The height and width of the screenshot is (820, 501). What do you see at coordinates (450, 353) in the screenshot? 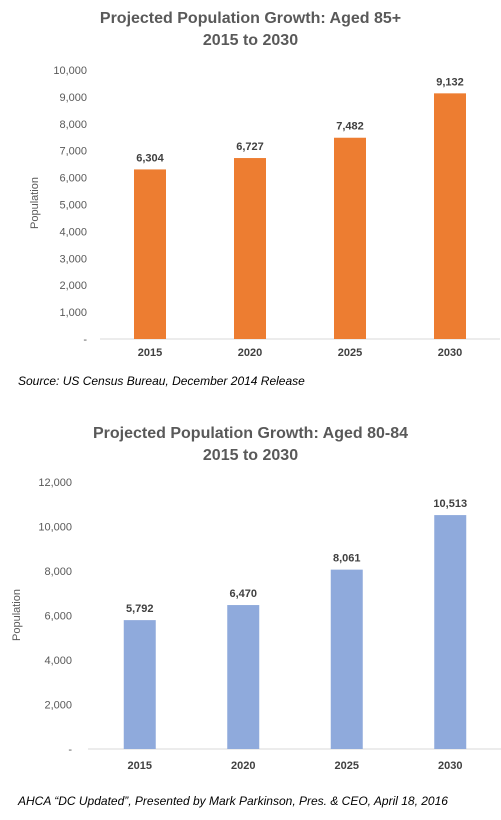
I see `chart-1-x-tick-label-2030: 2030` at bounding box center [450, 353].